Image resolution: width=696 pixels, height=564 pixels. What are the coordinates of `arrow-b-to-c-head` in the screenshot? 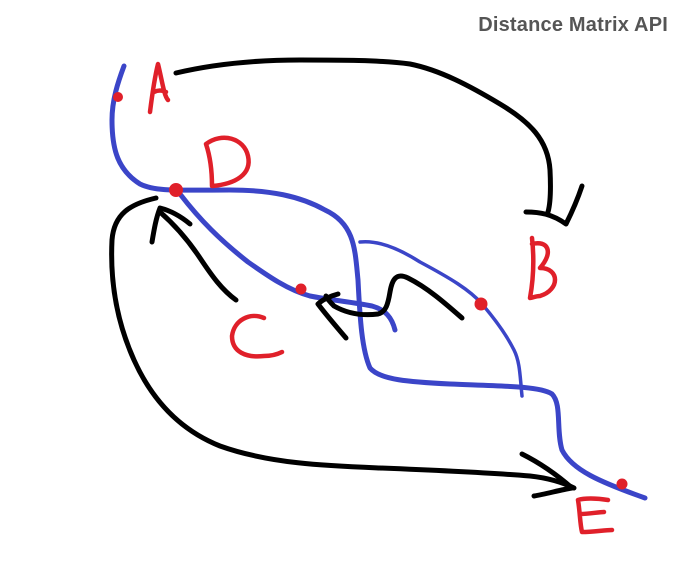 It's located at (332, 316).